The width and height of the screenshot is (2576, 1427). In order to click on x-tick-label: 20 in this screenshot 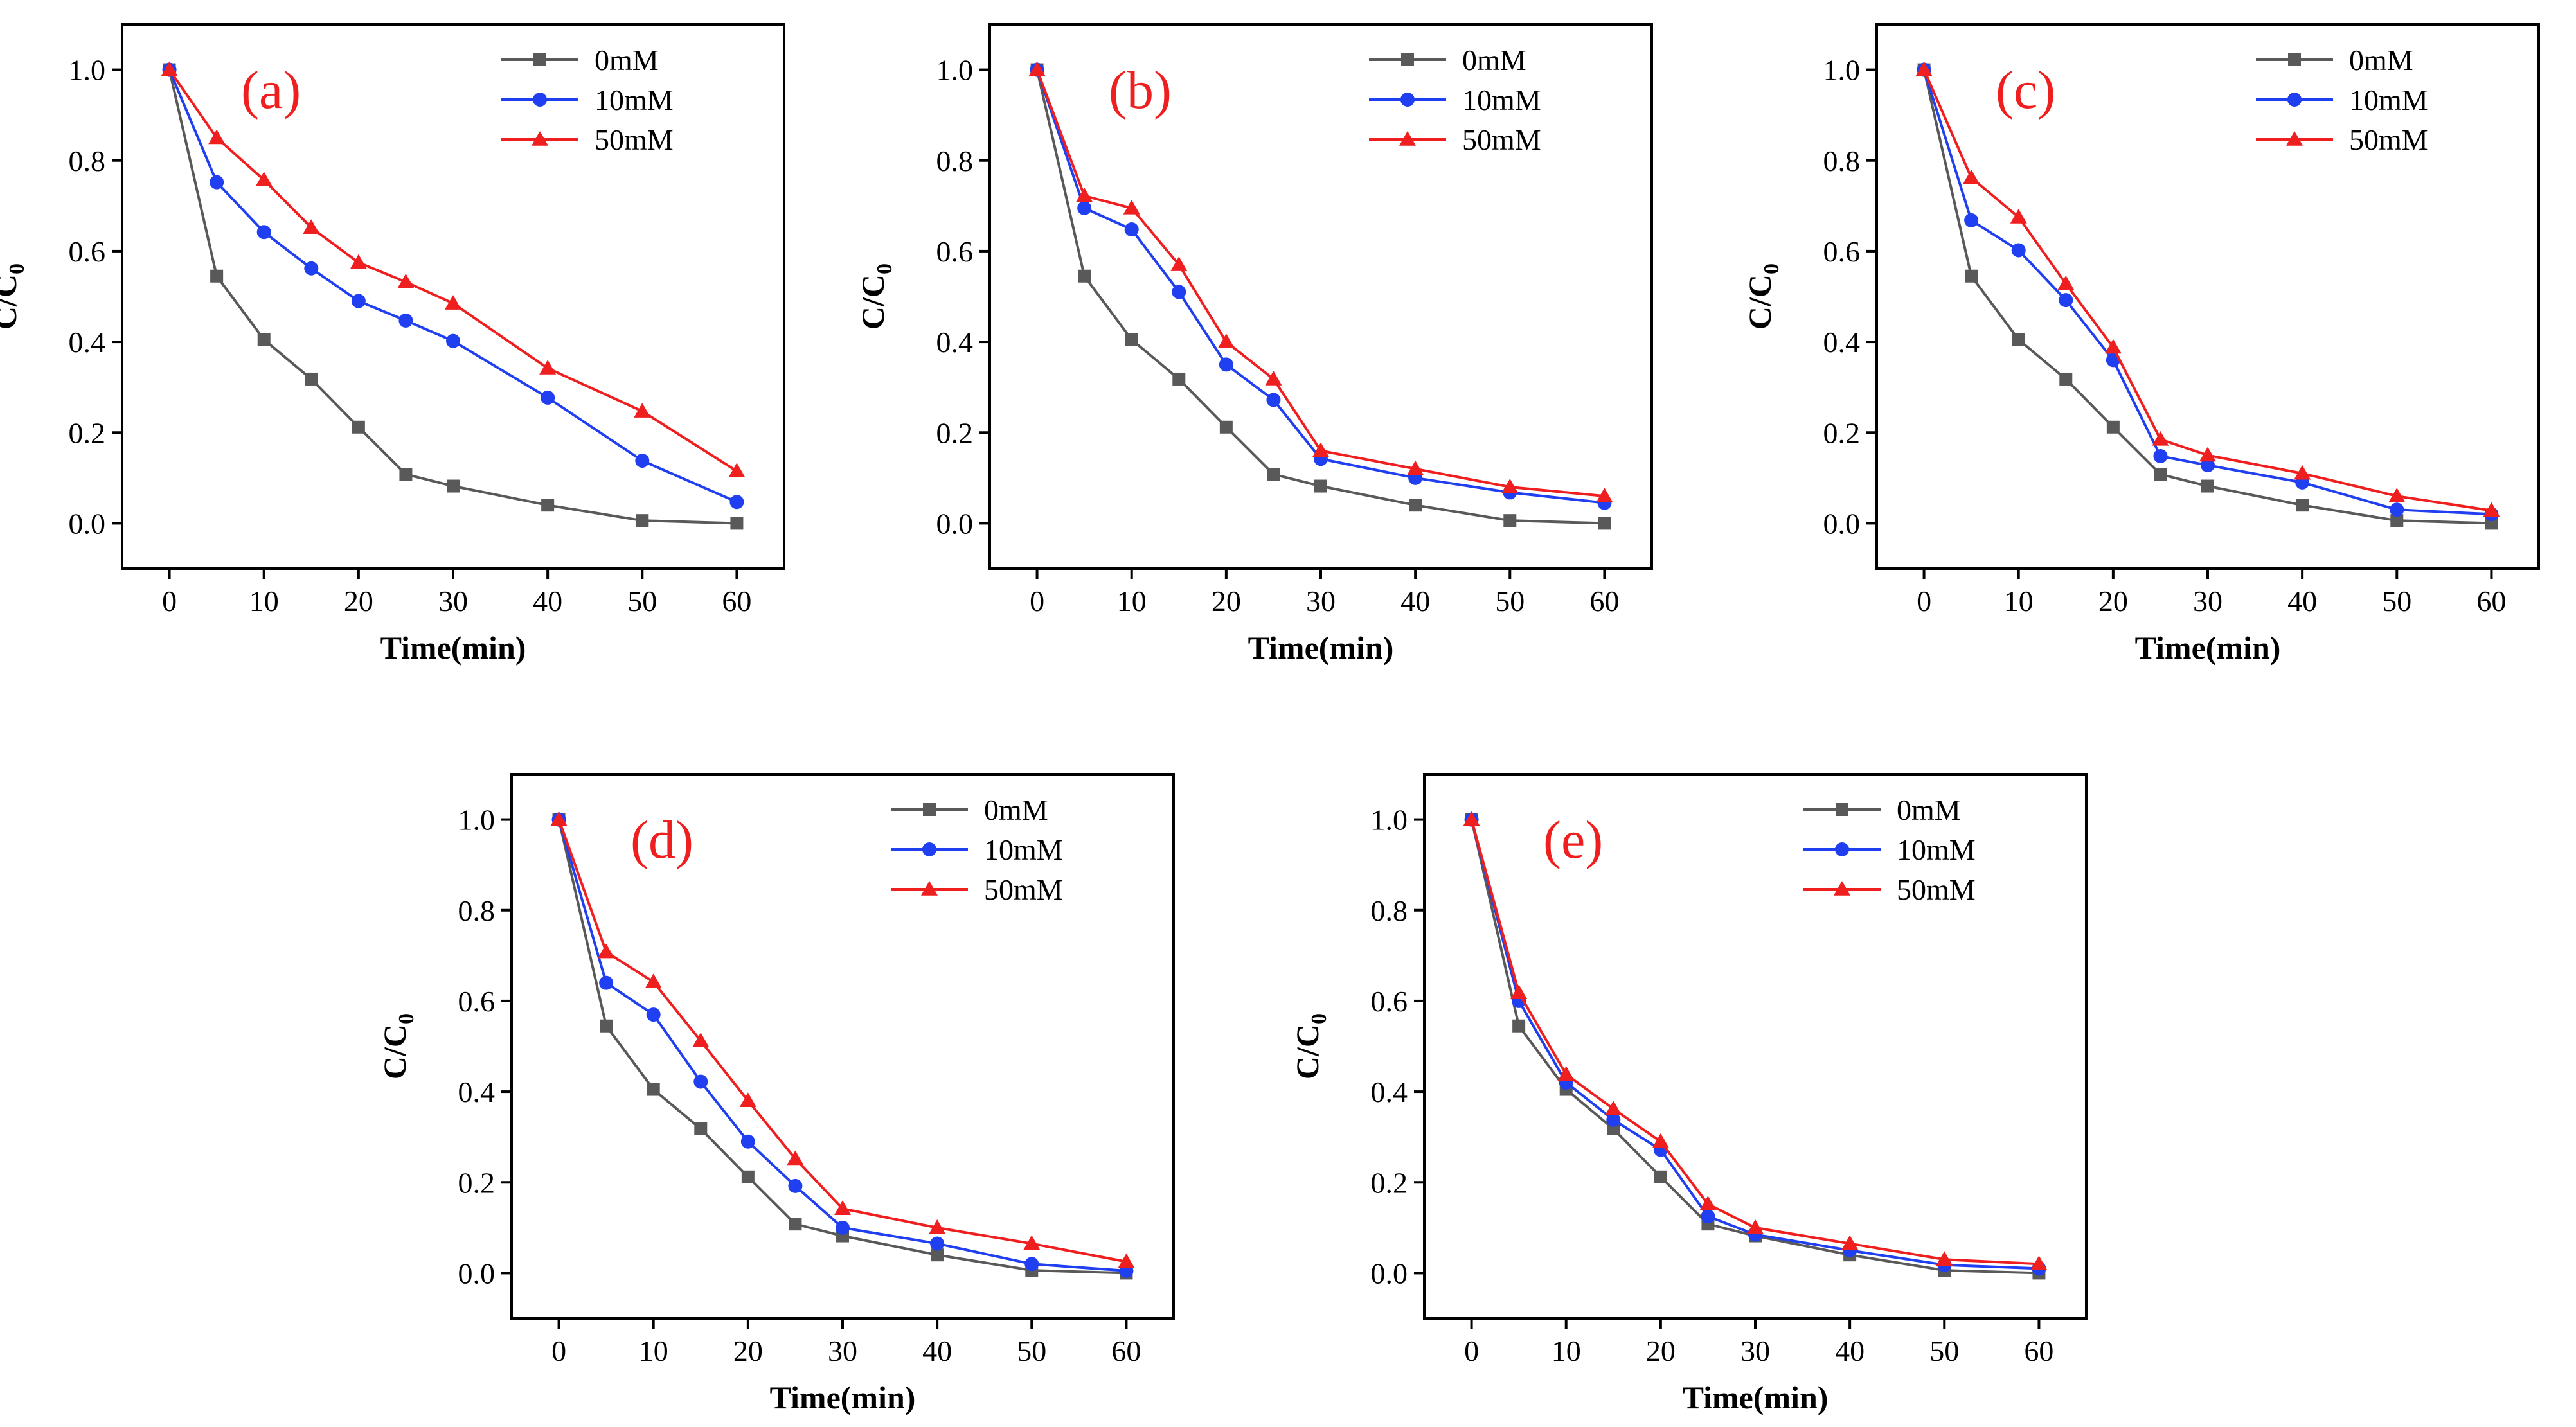, I will do `click(358, 601)`.